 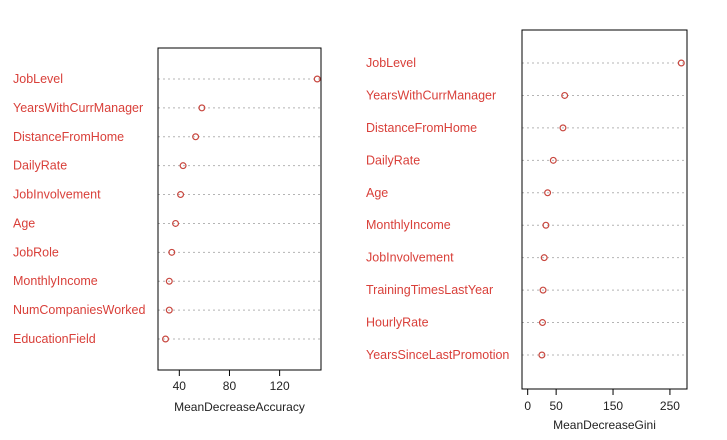 What do you see at coordinates (604, 425) in the screenshot?
I see `x-axis-title: MeanDecreaseGini` at bounding box center [604, 425].